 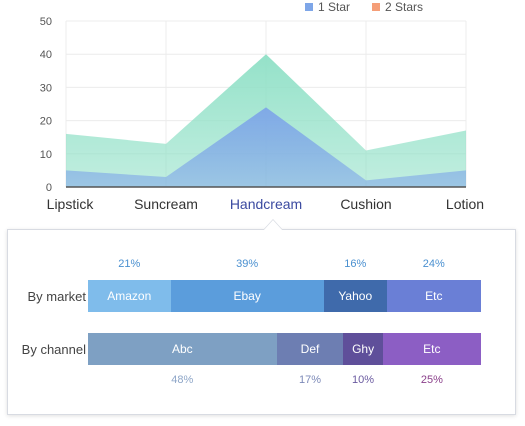 I want to click on channel-stacked-bar: Abc Def Ghy Etc, so click(x=284, y=349).